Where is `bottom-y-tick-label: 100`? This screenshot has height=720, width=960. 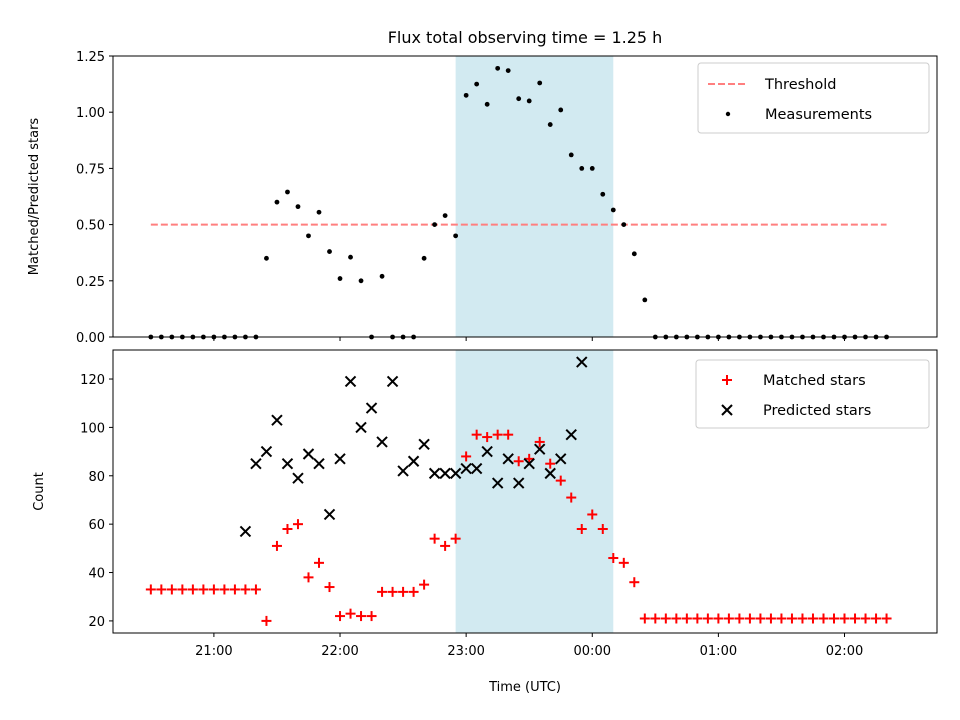 bottom-y-tick-label: 100 is located at coordinates (92, 428).